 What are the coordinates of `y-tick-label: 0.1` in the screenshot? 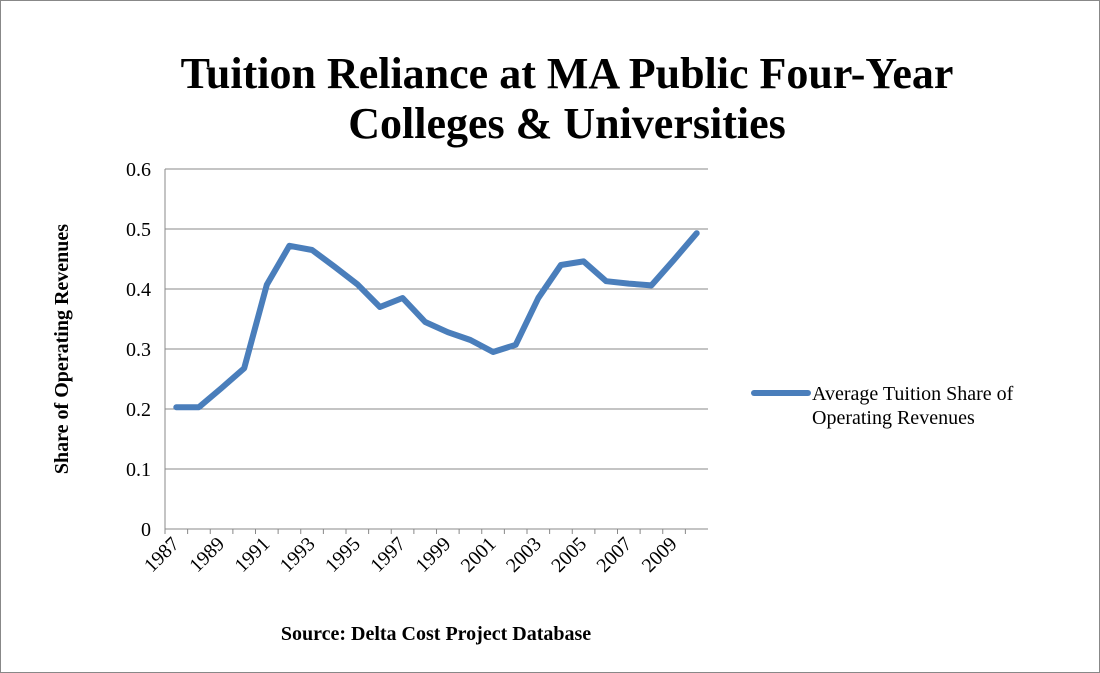 It's located at (138, 470).